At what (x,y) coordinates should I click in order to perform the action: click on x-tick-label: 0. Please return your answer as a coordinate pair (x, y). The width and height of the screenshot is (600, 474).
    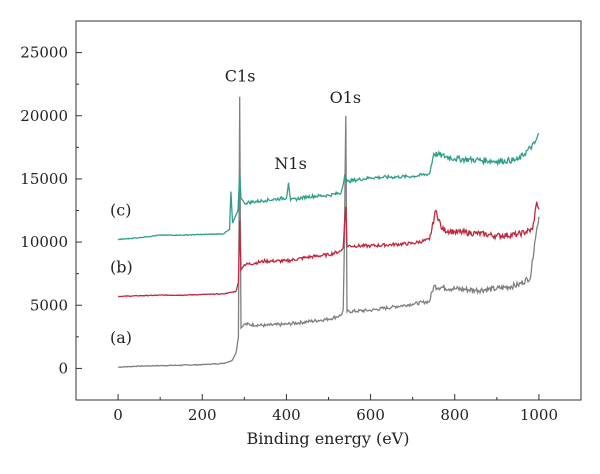
    Looking at the image, I should click on (118, 415).